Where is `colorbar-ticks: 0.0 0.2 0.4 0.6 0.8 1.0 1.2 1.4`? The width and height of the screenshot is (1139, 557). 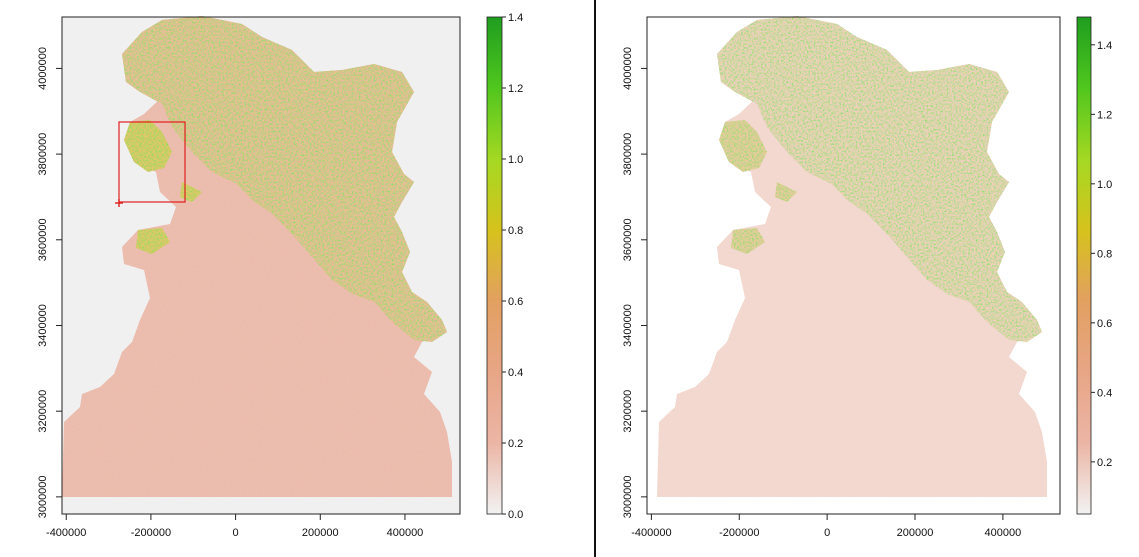 colorbar-ticks: 0.0 0.2 0.4 0.6 0.8 1.0 1.2 1.4 is located at coordinates (512, 266).